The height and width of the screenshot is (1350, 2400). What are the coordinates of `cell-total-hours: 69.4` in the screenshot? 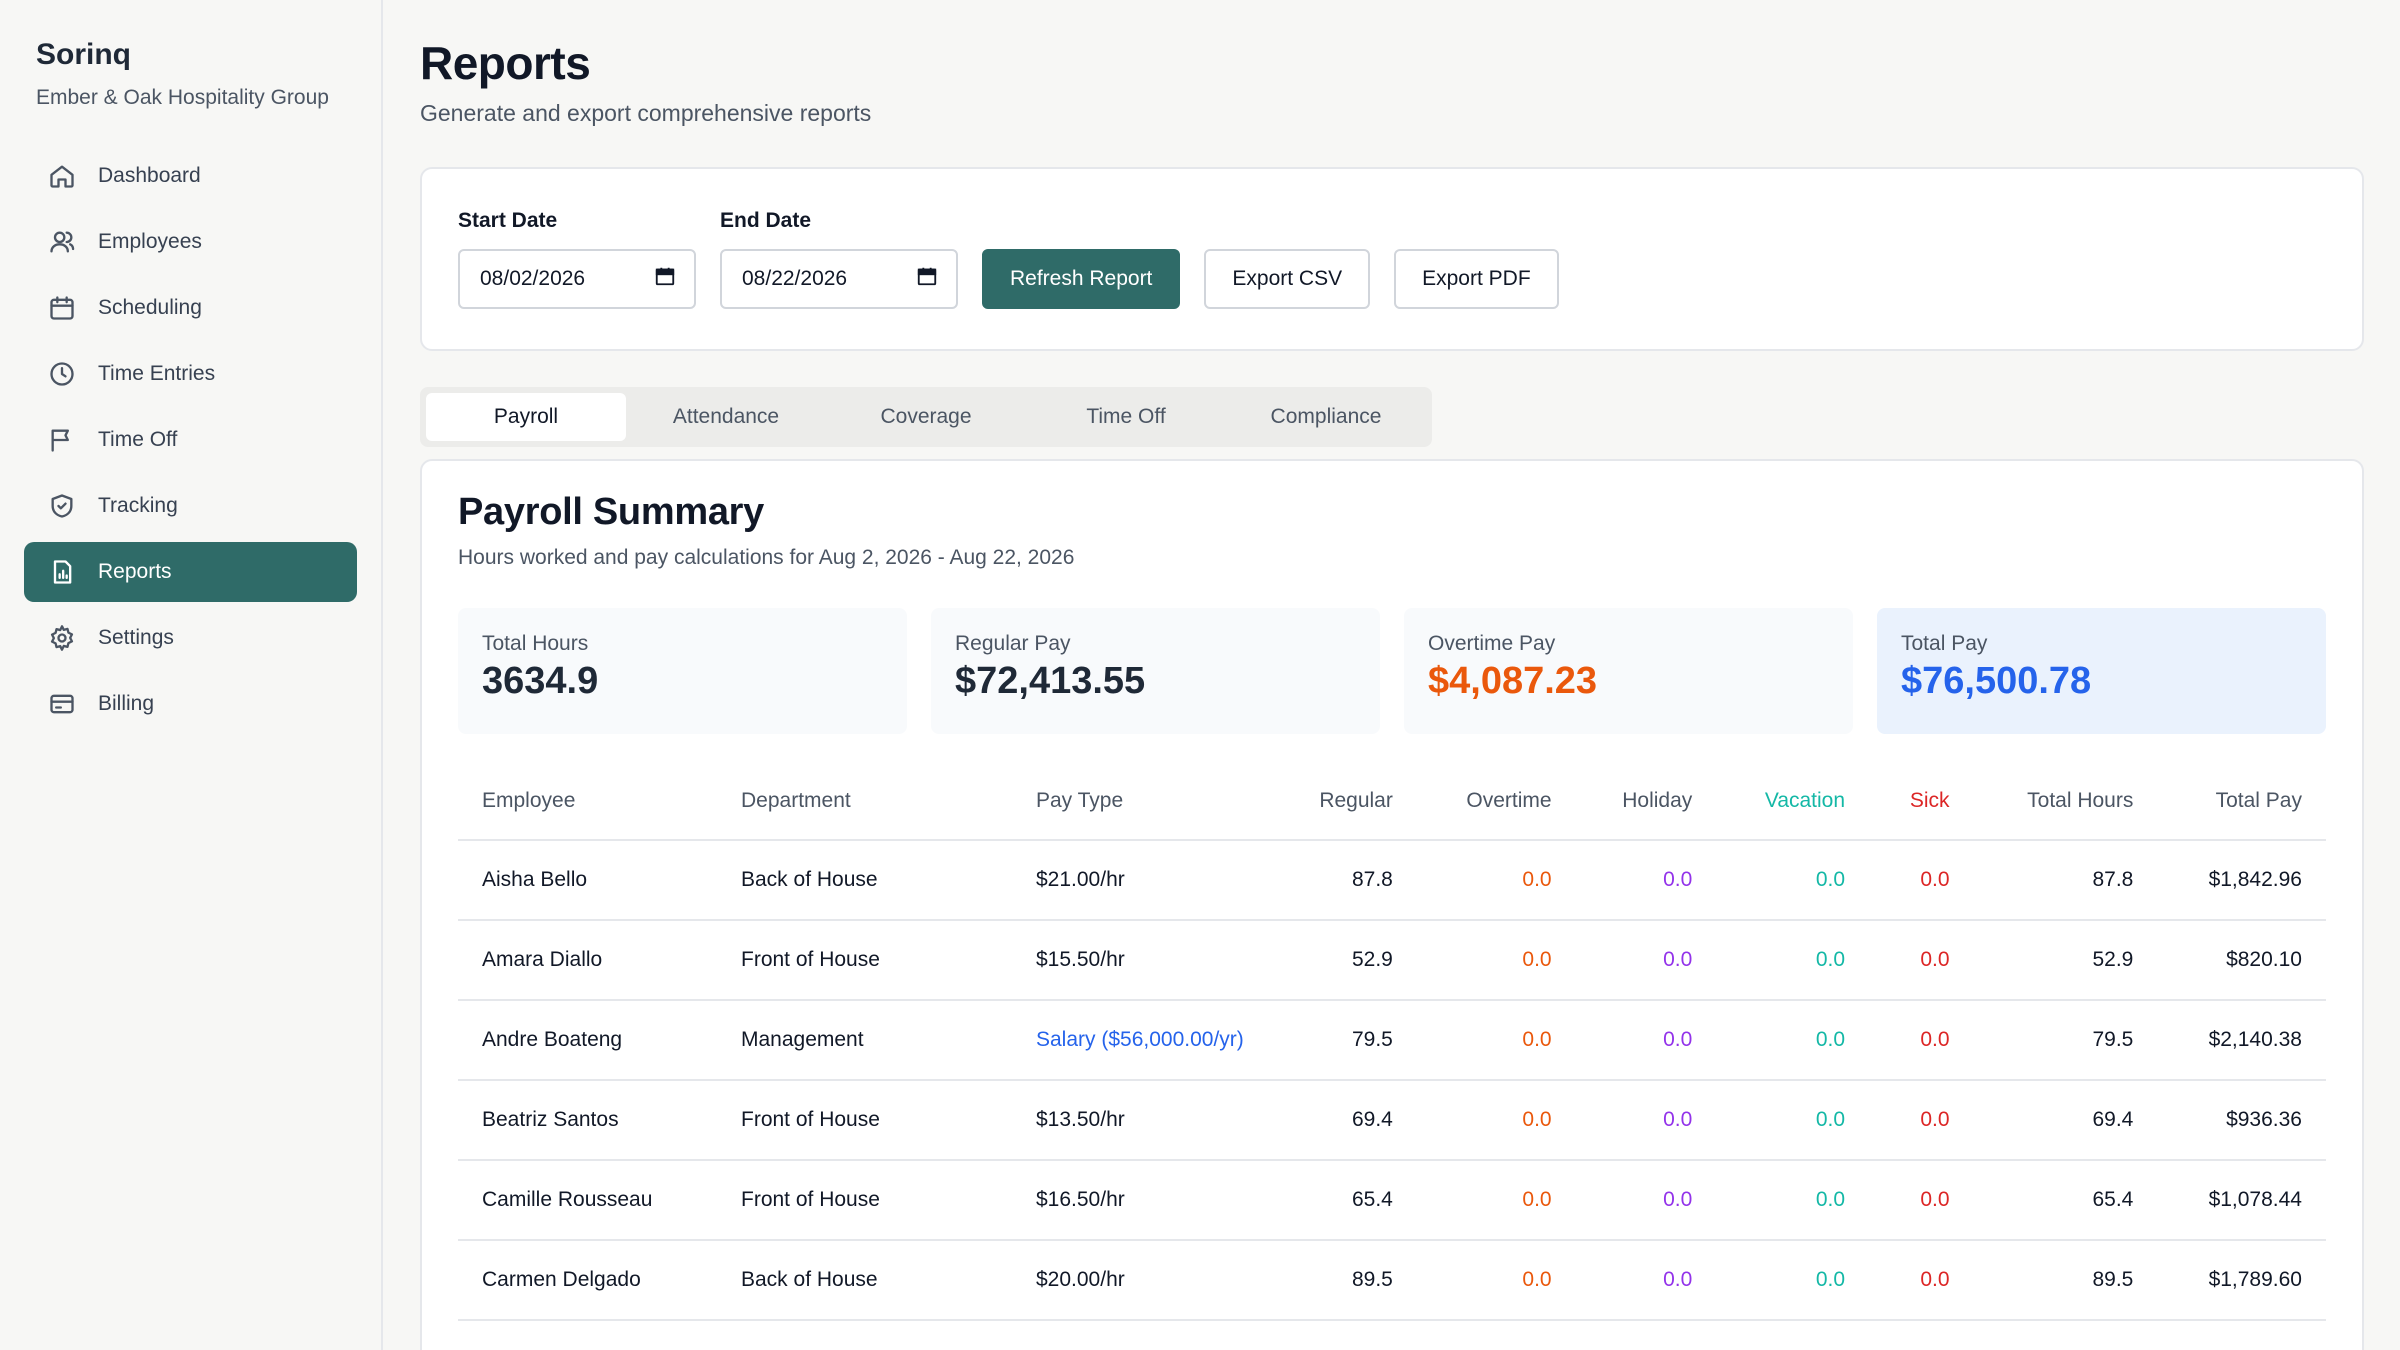 It's located at (2065, 1120).